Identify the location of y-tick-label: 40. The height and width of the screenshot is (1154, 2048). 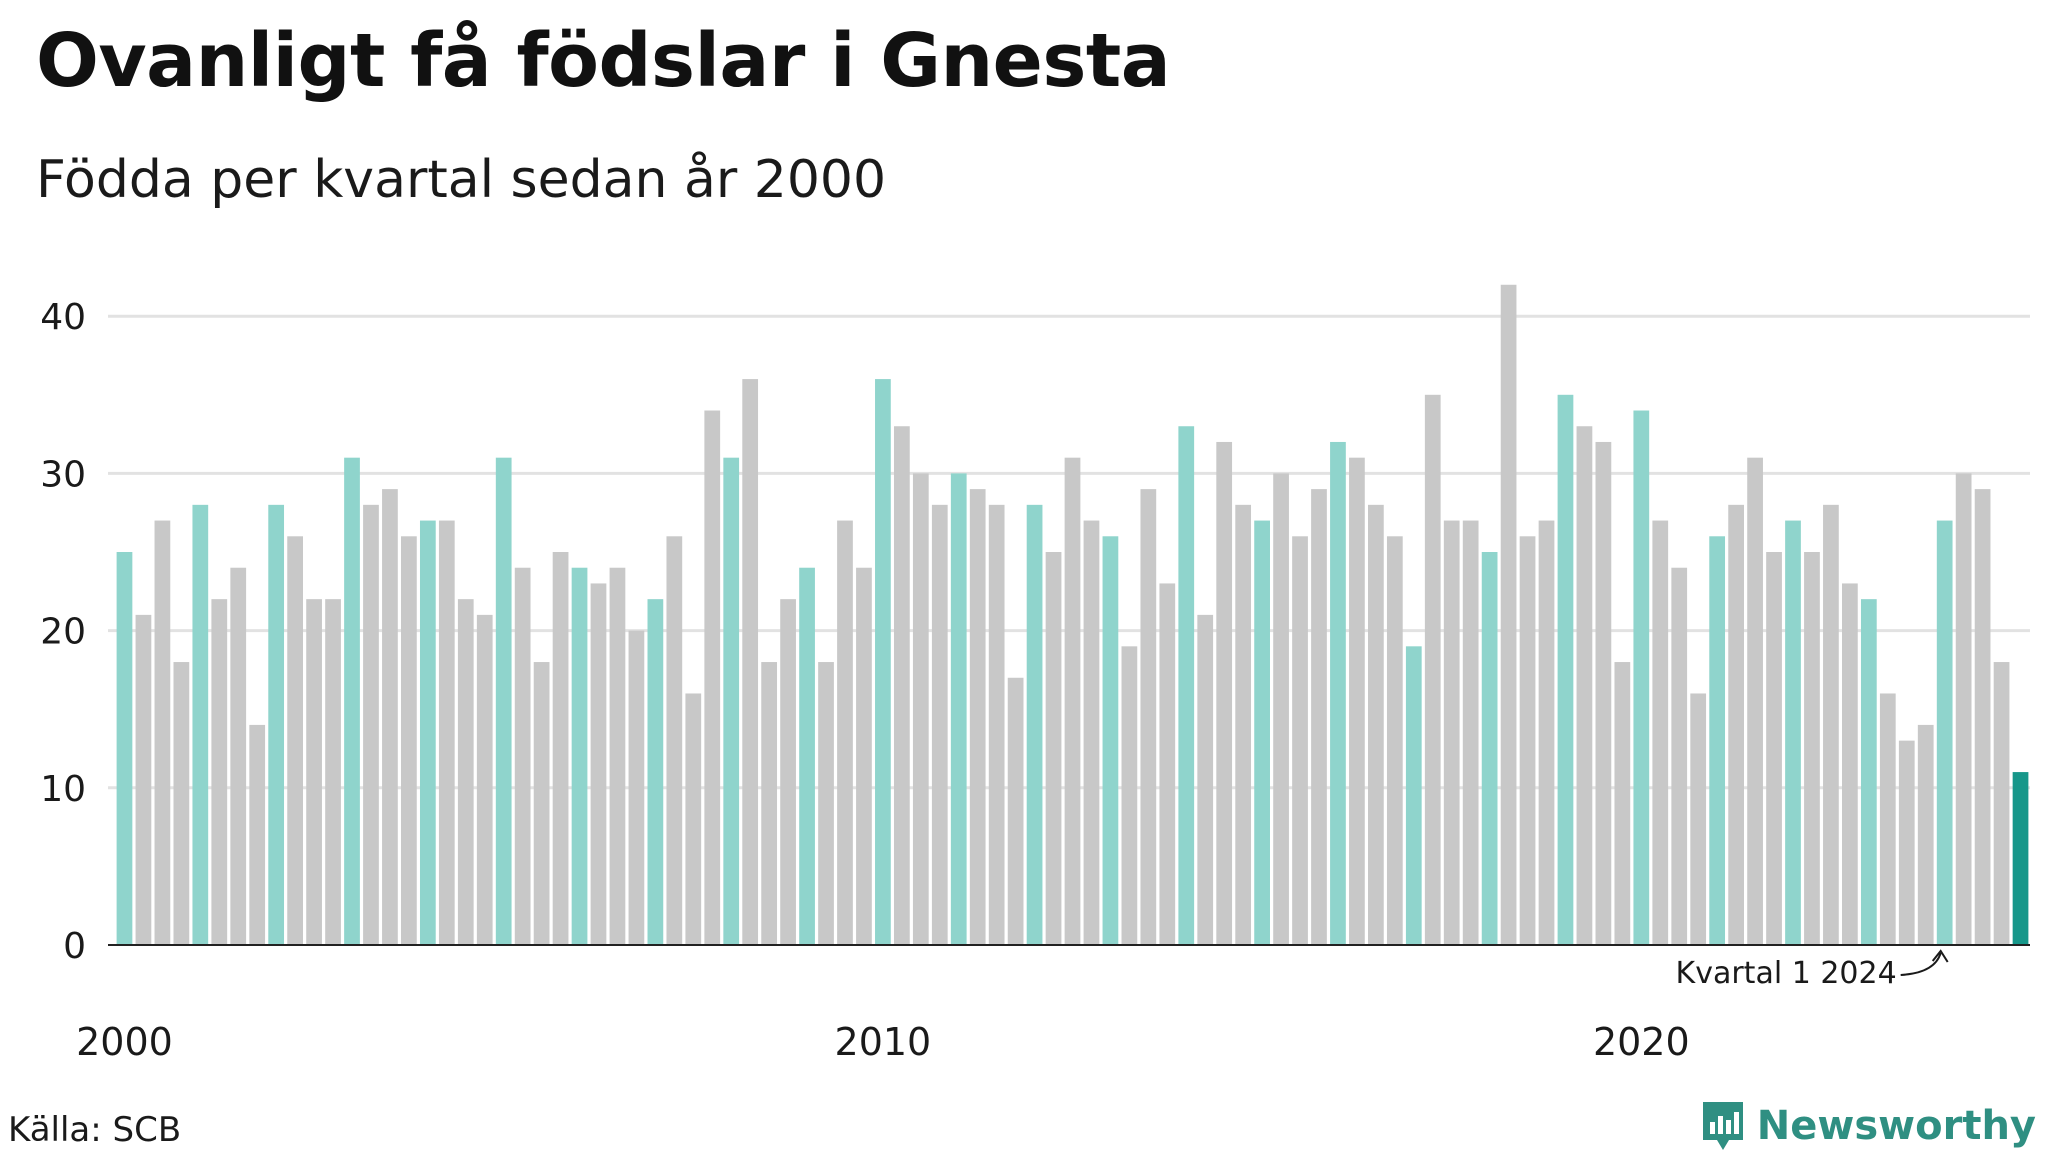
(63, 317).